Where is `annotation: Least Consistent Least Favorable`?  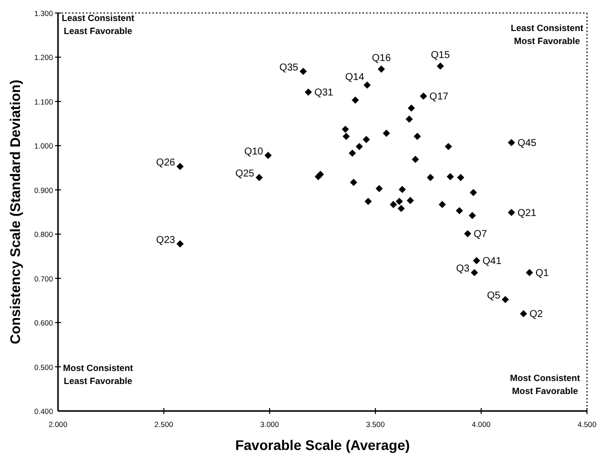
annotation: Least Consistent Least Favorable is located at coordinates (98, 24).